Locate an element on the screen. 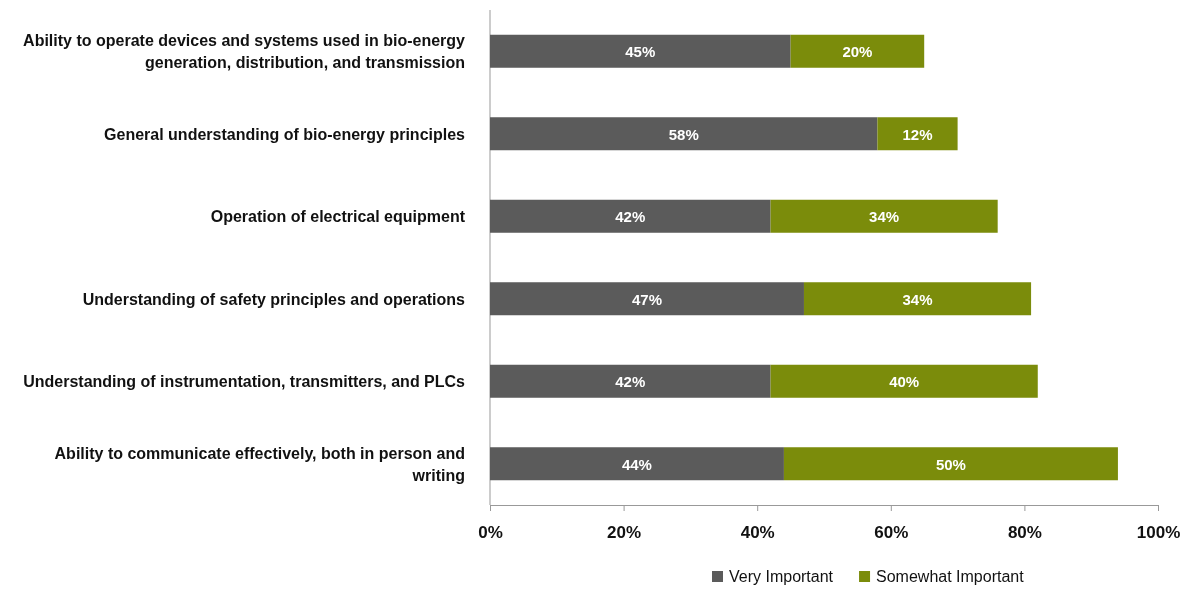  data-label: 58% is located at coordinates (683, 134).